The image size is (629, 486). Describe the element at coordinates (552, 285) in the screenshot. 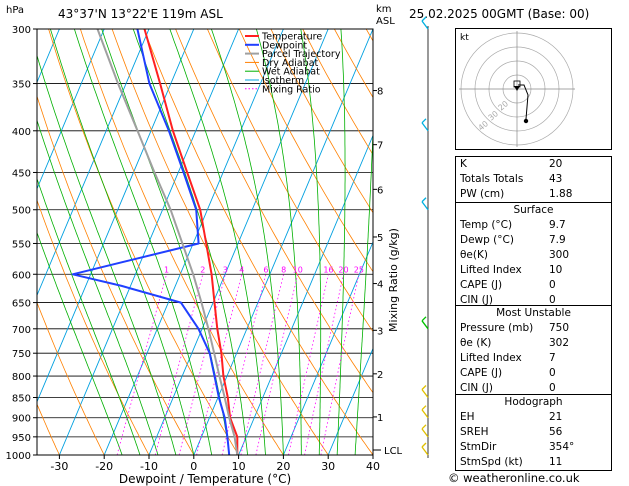

I see `surface-value: 0` at that location.